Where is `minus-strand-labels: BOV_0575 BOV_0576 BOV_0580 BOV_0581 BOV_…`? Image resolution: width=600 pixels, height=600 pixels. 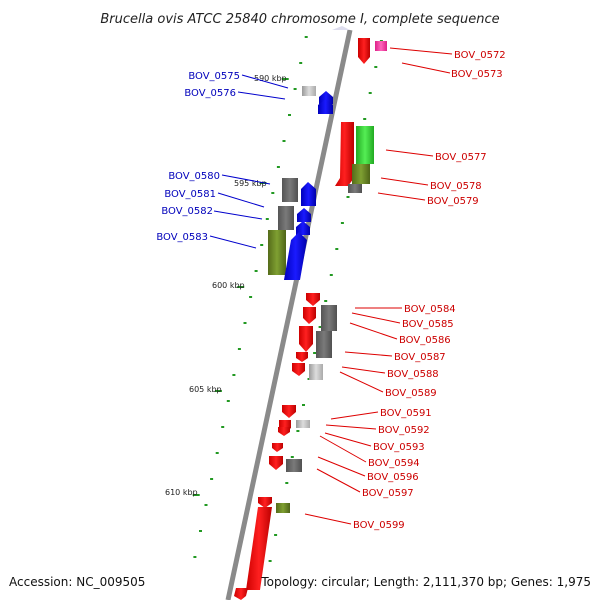 minus-strand-labels: BOV_0575 BOV_0576 BOV_0580 BOV_0581 BOV_… is located at coordinates (198, 157).